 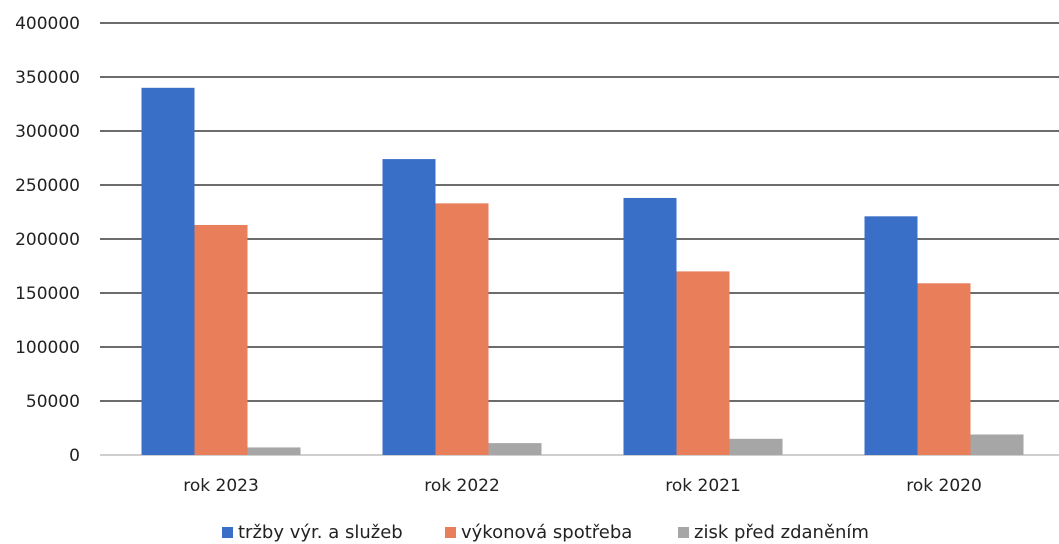 I want to click on x-tick-label: rok 2021, so click(x=703, y=486).